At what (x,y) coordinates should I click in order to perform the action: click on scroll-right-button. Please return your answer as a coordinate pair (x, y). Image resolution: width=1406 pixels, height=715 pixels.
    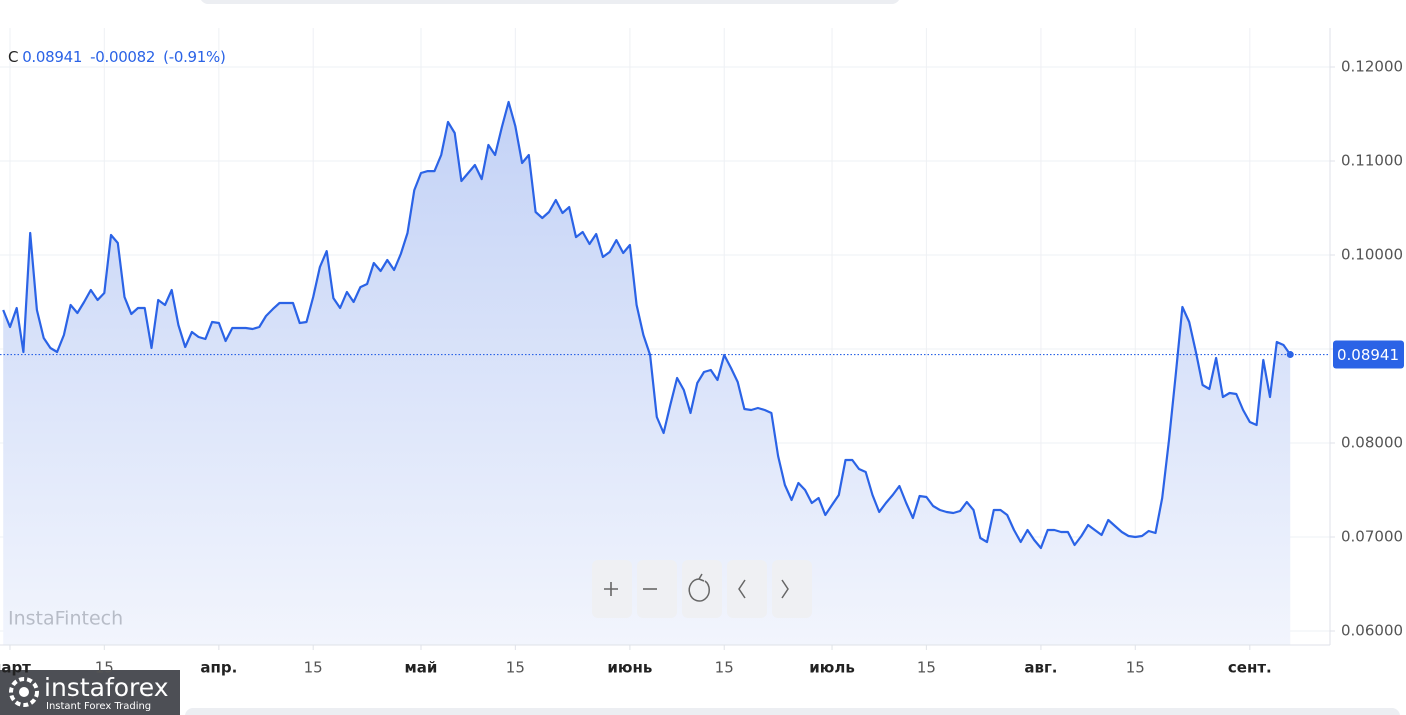
    Looking at the image, I should click on (792, 589).